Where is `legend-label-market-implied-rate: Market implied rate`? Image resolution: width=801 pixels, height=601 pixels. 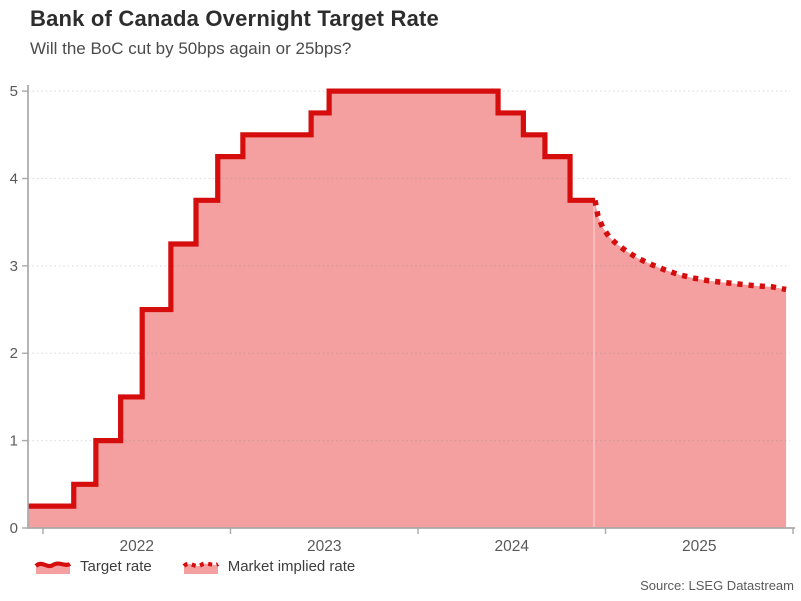
legend-label-market-implied-rate: Market implied rate is located at coordinates (291, 566).